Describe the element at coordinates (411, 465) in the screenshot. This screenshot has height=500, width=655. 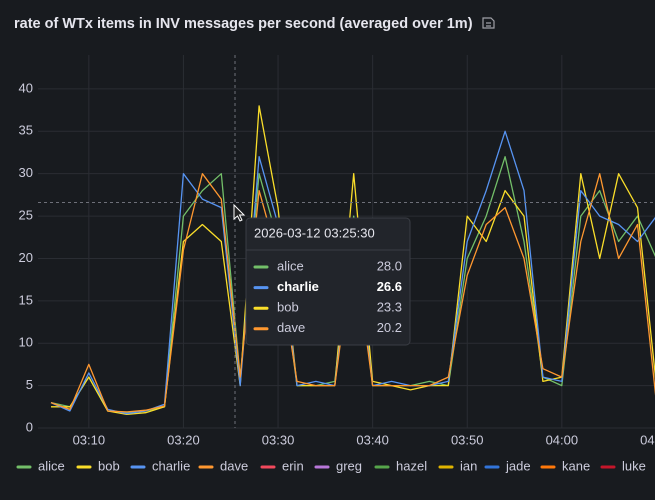
I see `legend-label: hazel` at that location.